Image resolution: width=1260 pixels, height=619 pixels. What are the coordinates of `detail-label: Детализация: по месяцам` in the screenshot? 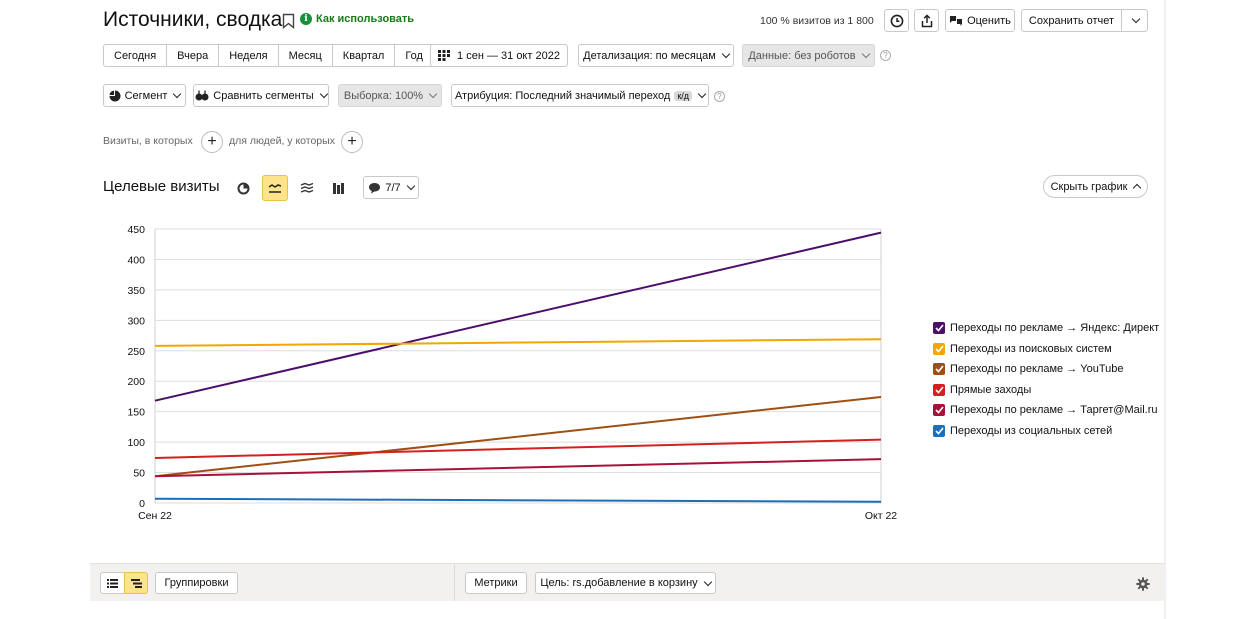 It's located at (649, 55).